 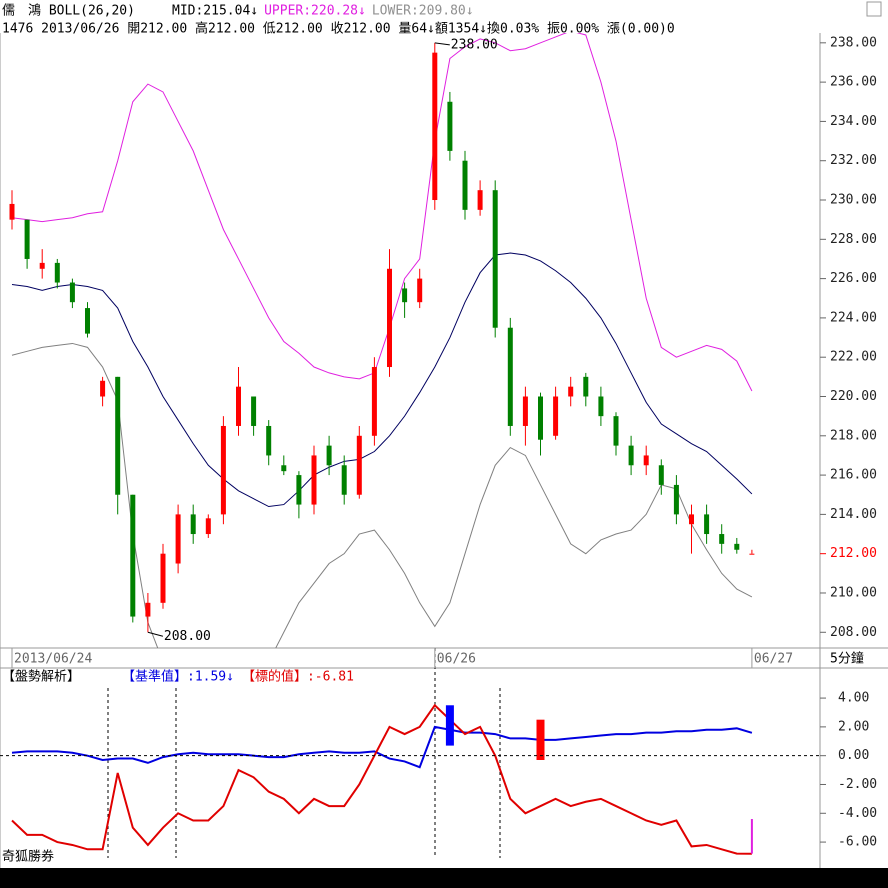 I want to click on y-tick-label: 220.00, so click(x=853, y=396).